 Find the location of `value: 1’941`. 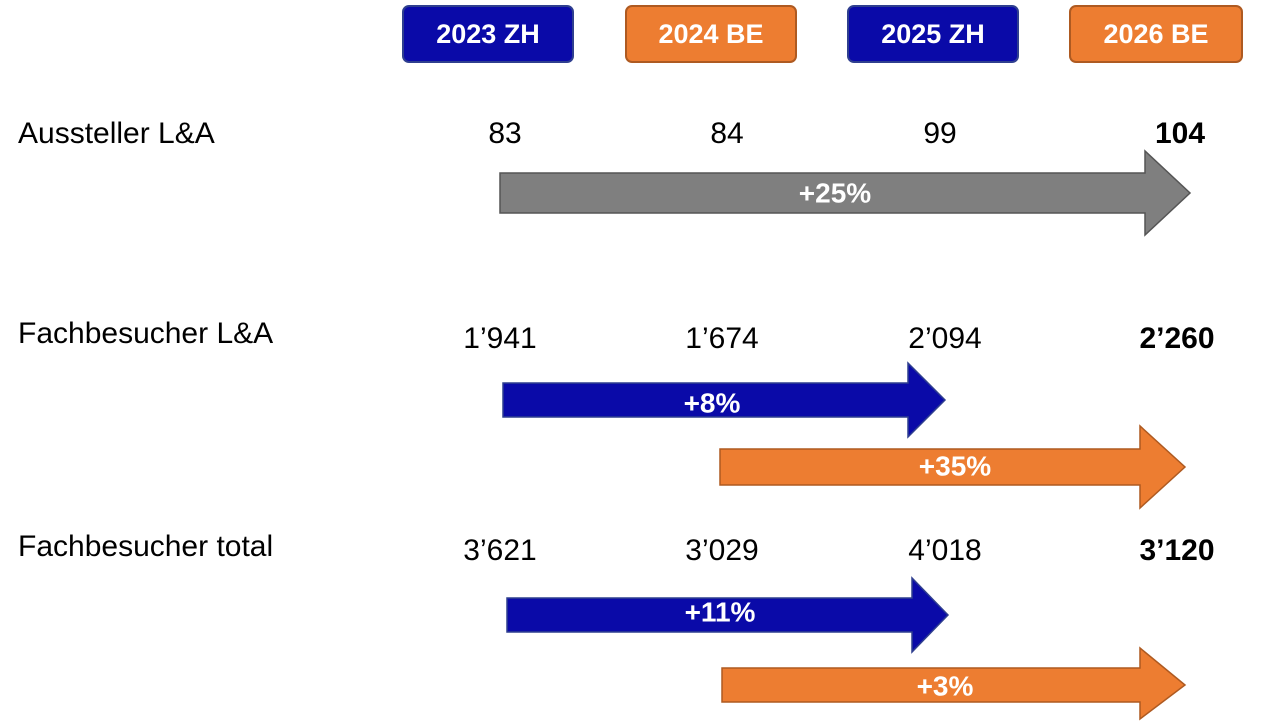

value: 1’941 is located at coordinates (499, 338).